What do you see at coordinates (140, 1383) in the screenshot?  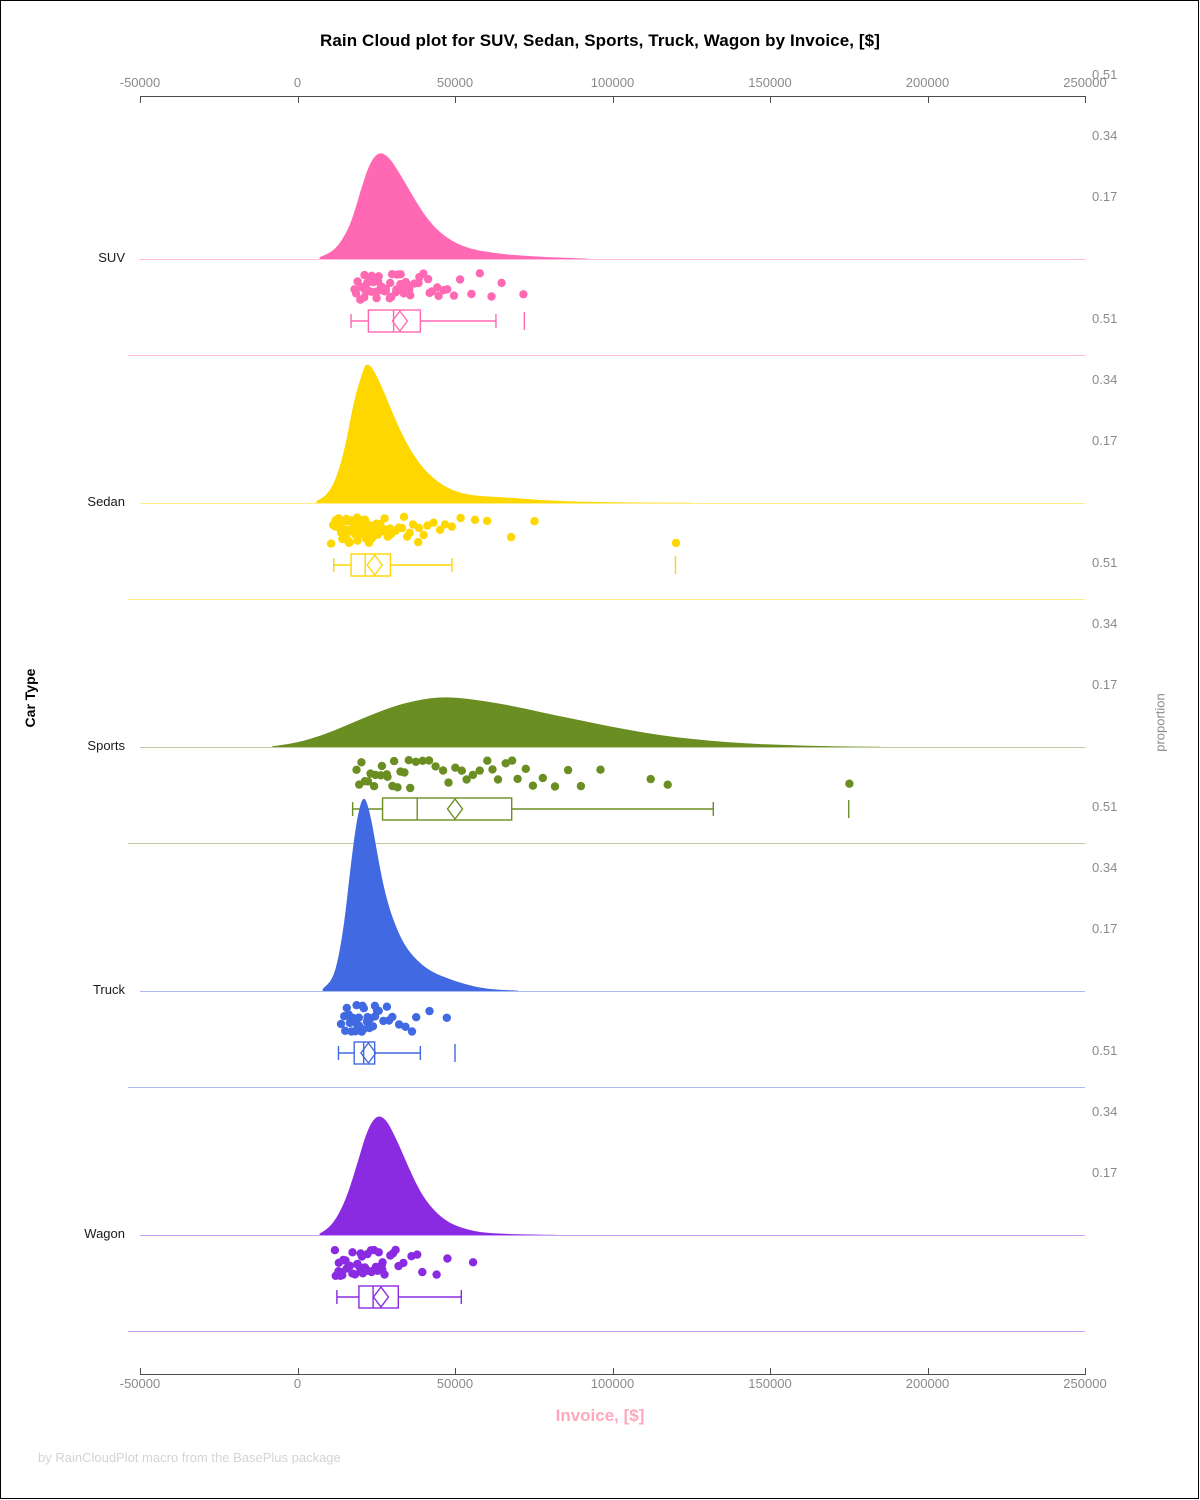 I see `x-tick-label-bottom-0: -50000` at bounding box center [140, 1383].